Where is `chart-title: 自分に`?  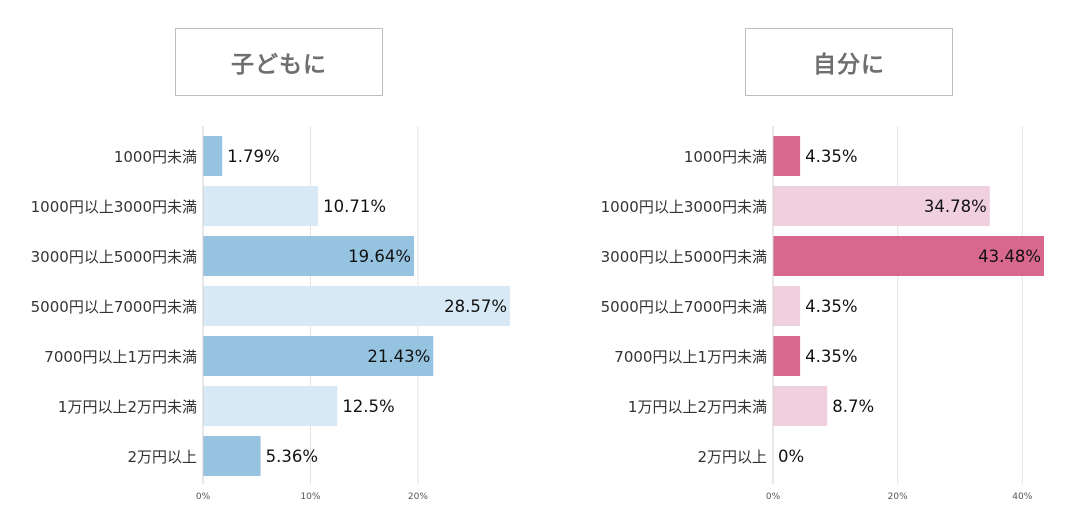
chart-title: 自分に is located at coordinates (849, 62).